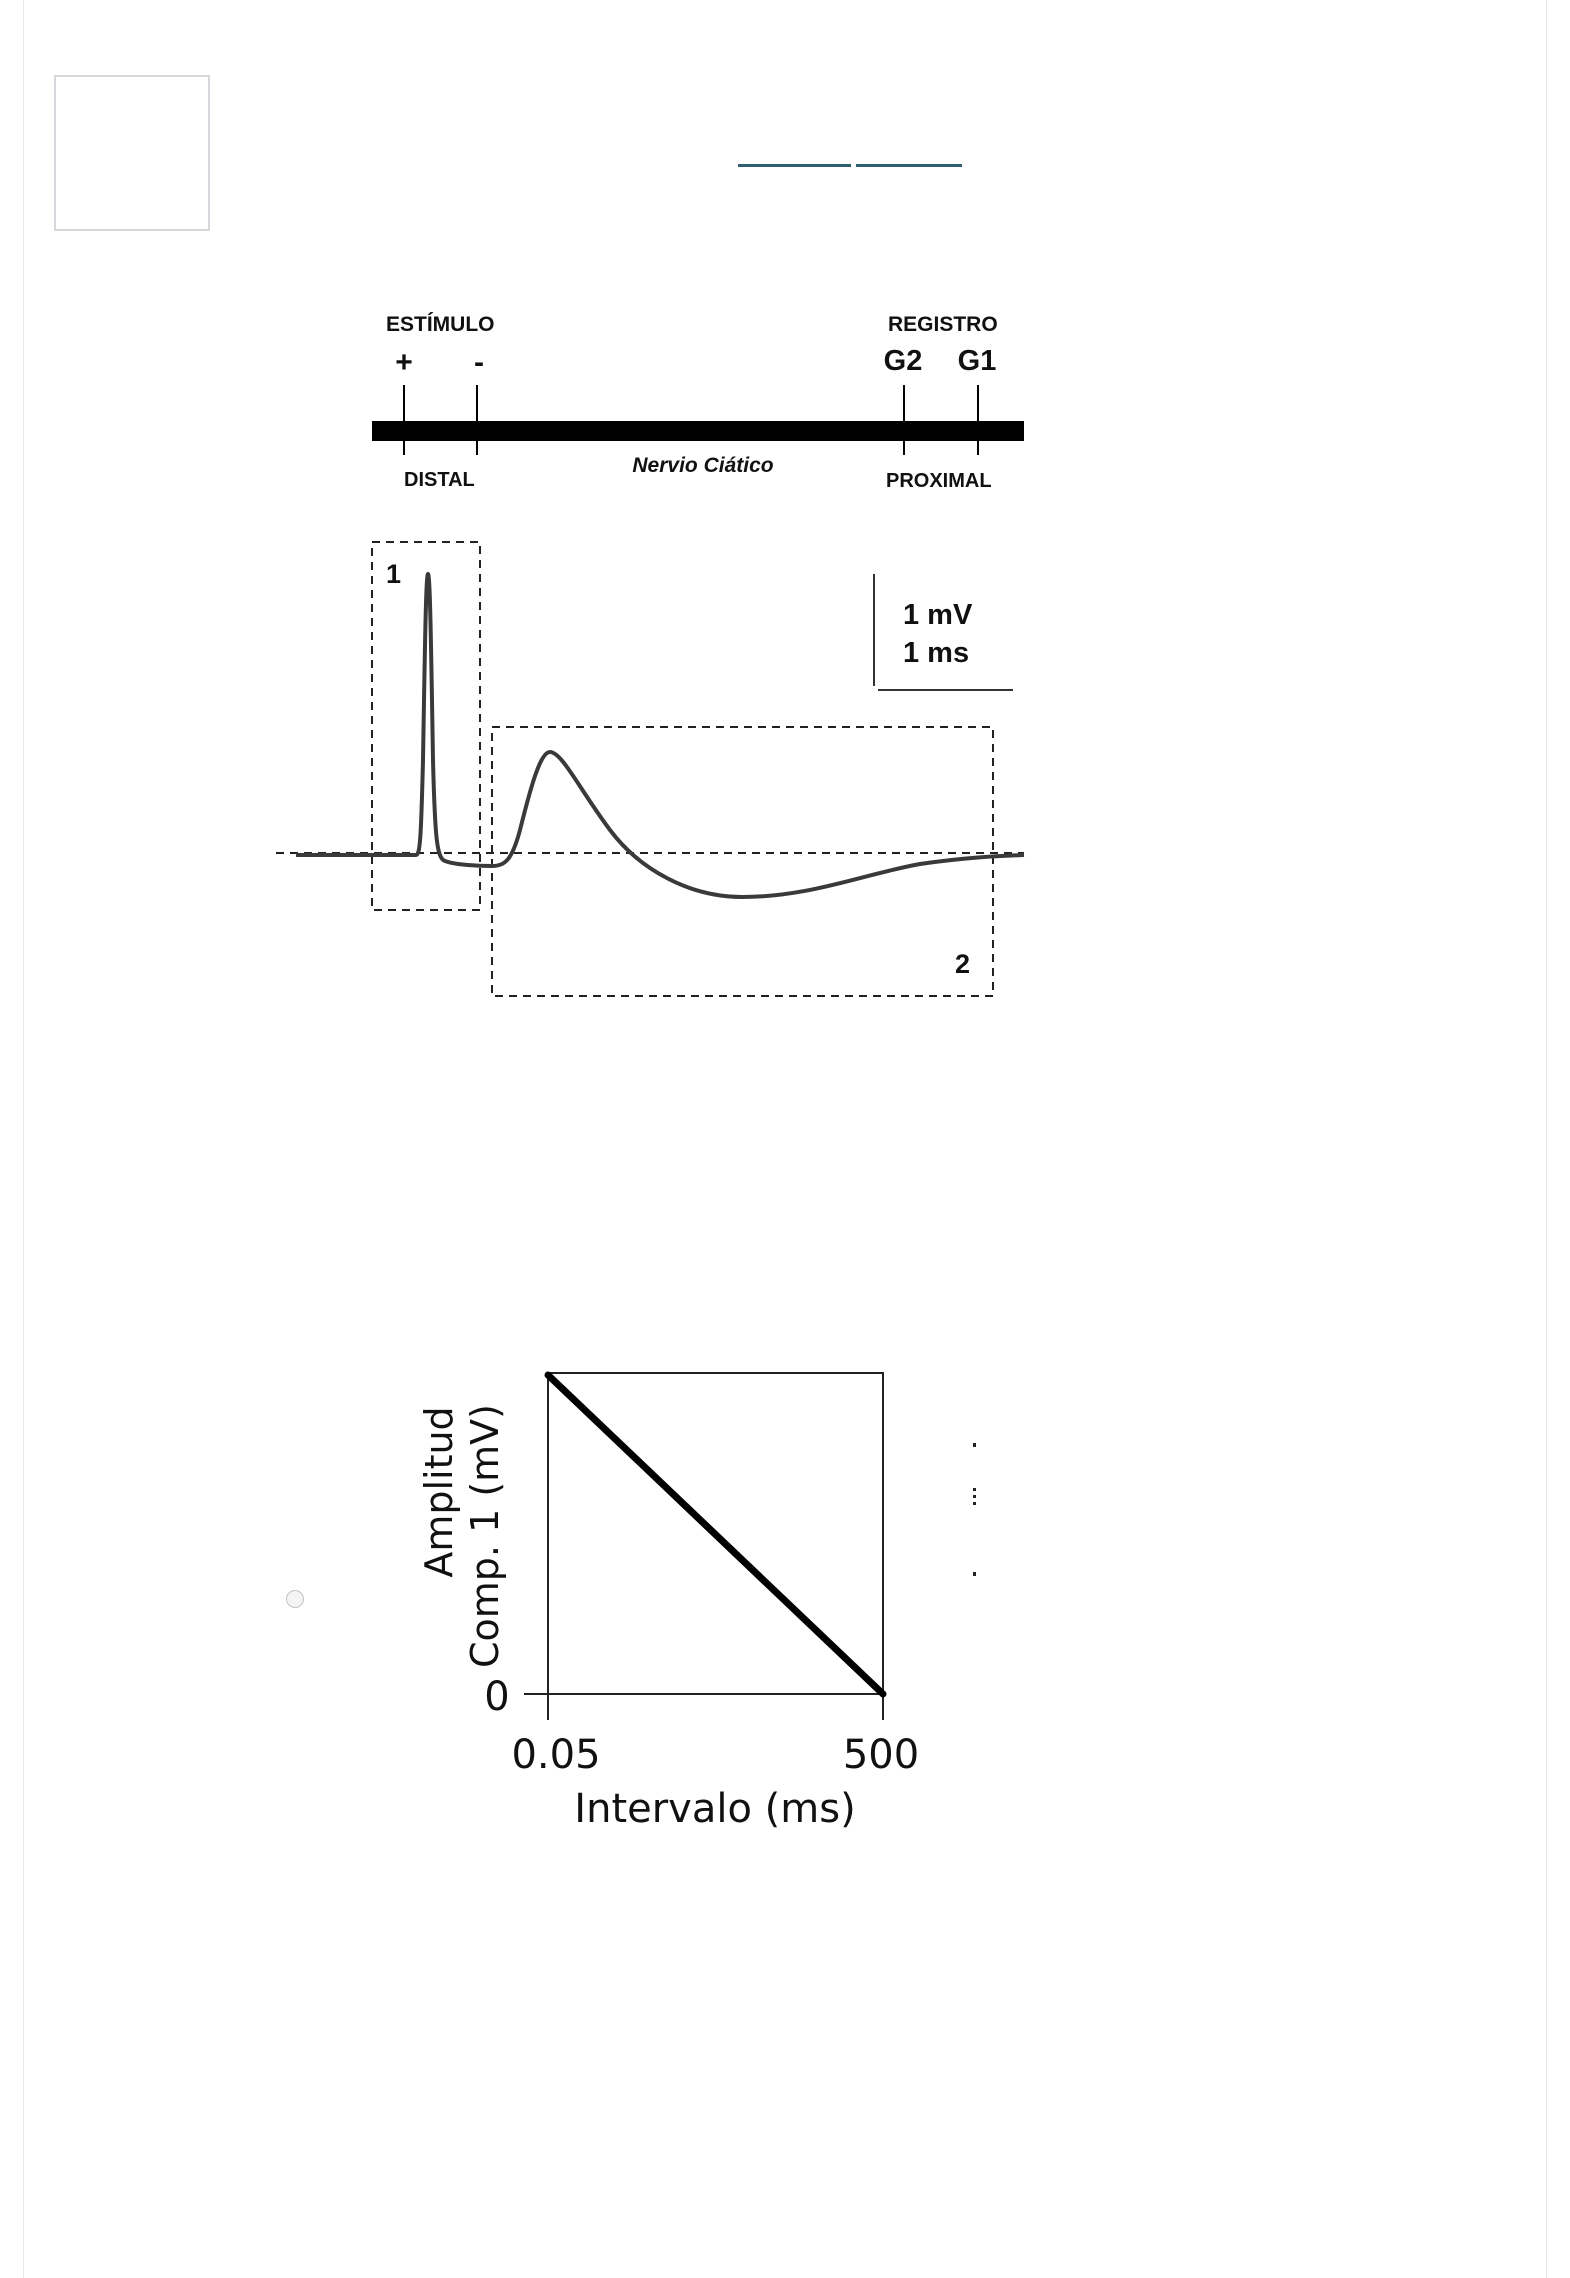  Describe the element at coordinates (479, 362) in the screenshot. I see `minus-electrode-label: -` at that location.